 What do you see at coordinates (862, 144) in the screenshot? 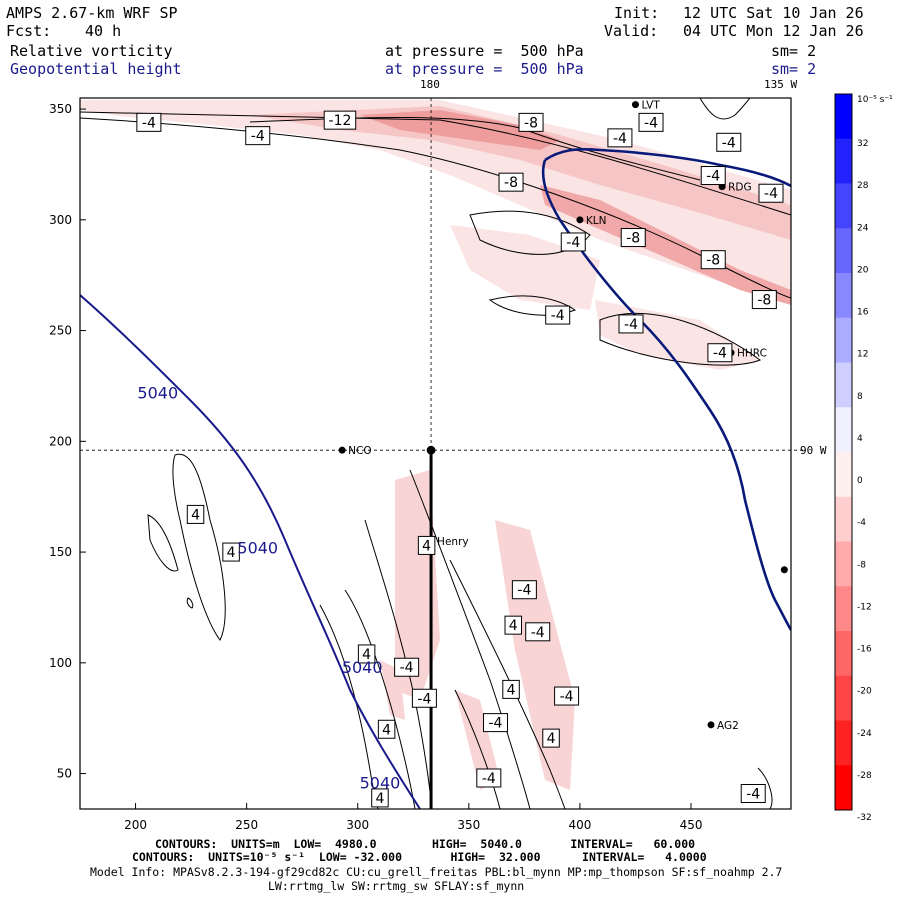
I see `colorbar-tick-label: 32` at bounding box center [862, 144].